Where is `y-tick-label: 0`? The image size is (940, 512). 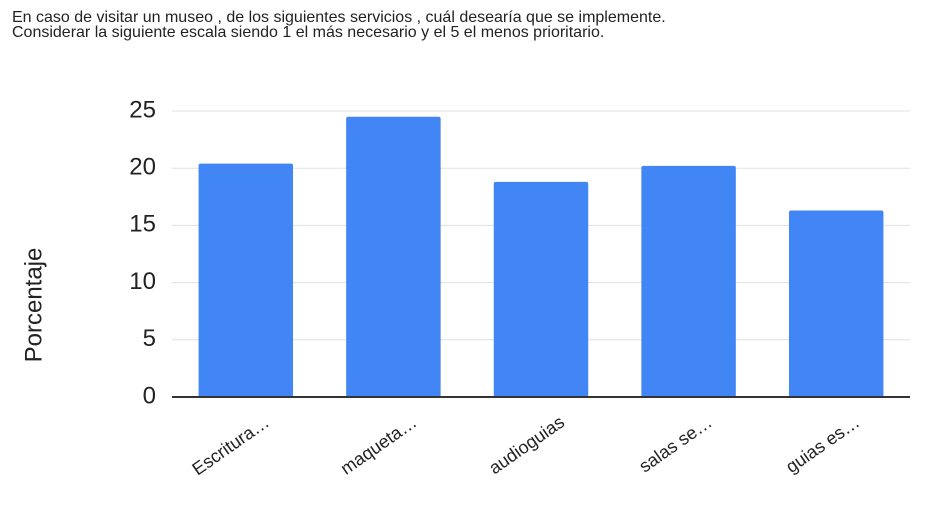 y-tick-label: 0 is located at coordinates (149, 395).